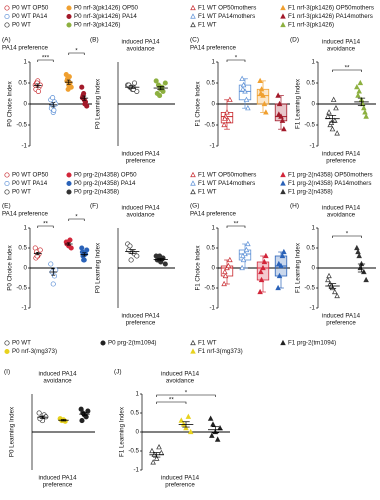  What do you see at coordinates (263, 271) in the screenshot?
I see `box` at bounding box center [263, 271].